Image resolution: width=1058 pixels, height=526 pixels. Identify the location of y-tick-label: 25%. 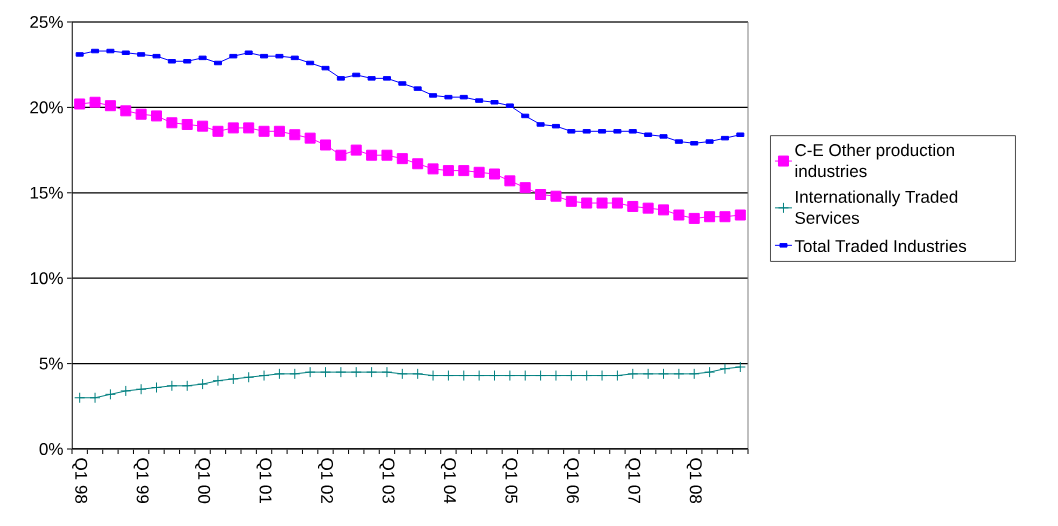
(46, 22).